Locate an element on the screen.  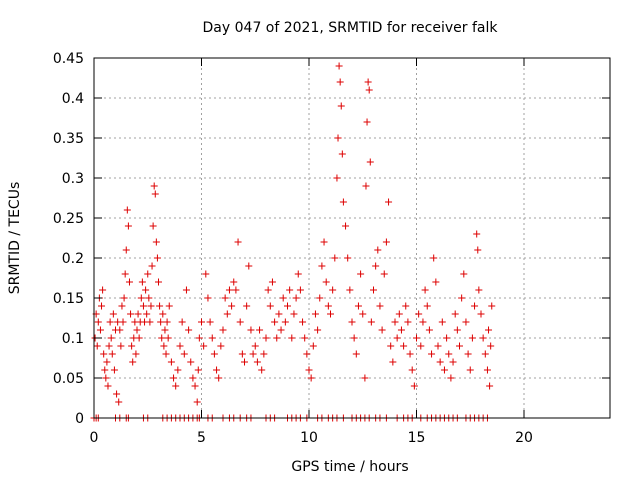
y-tick-label: 0 is located at coordinates (79, 419).